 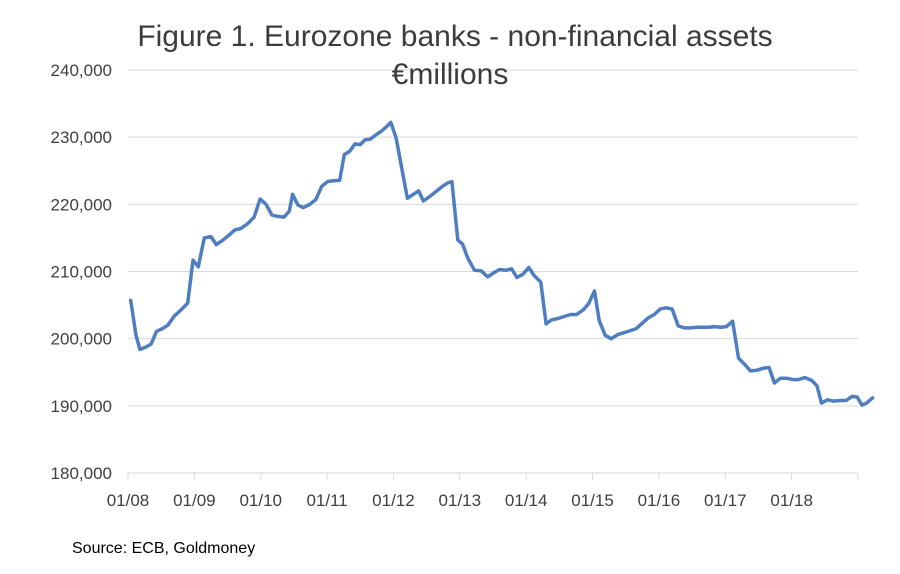 I want to click on x-tick-label: 01/18, so click(x=791, y=500).